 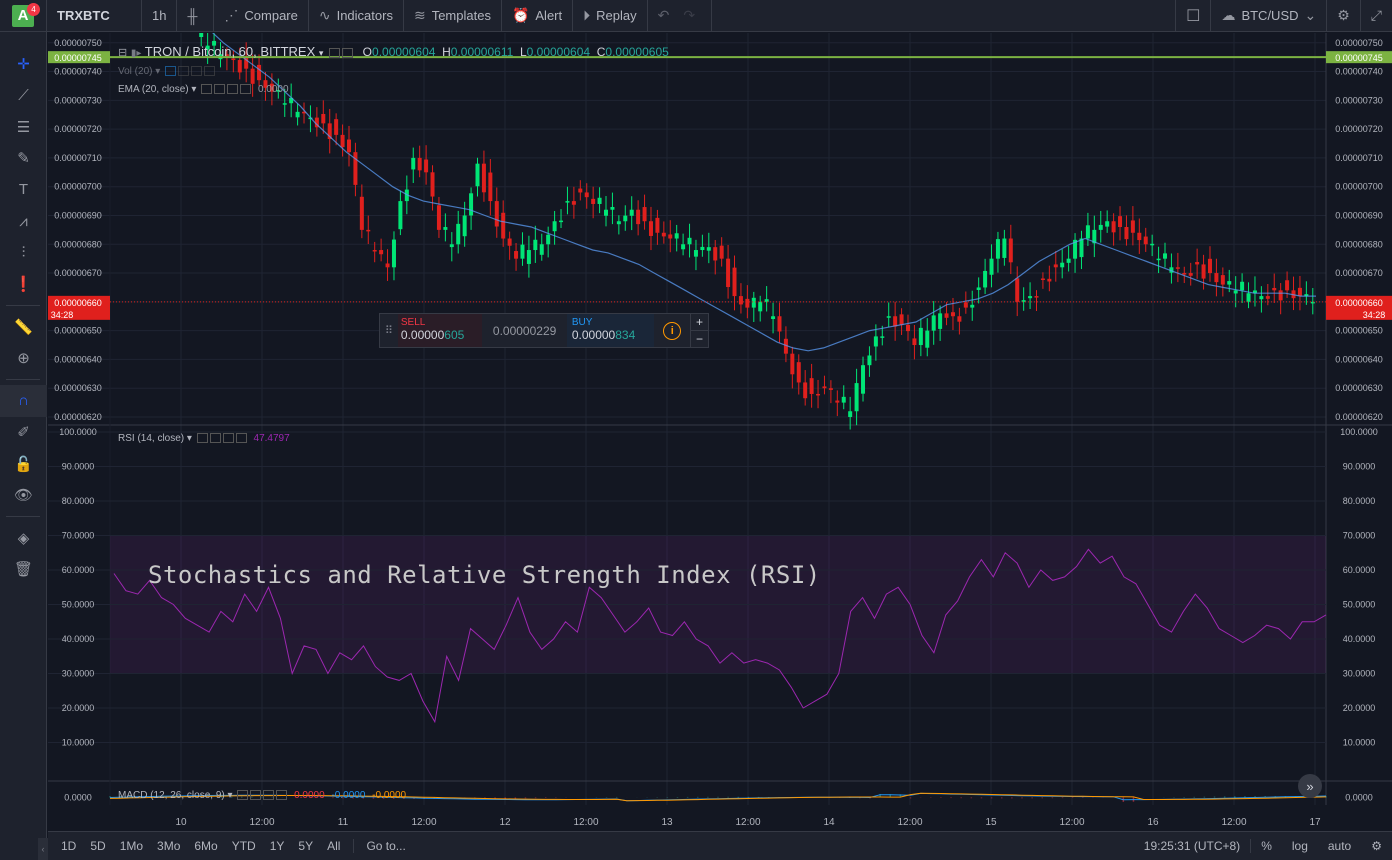 I want to click on range-5y: 5Y, so click(x=306, y=846).